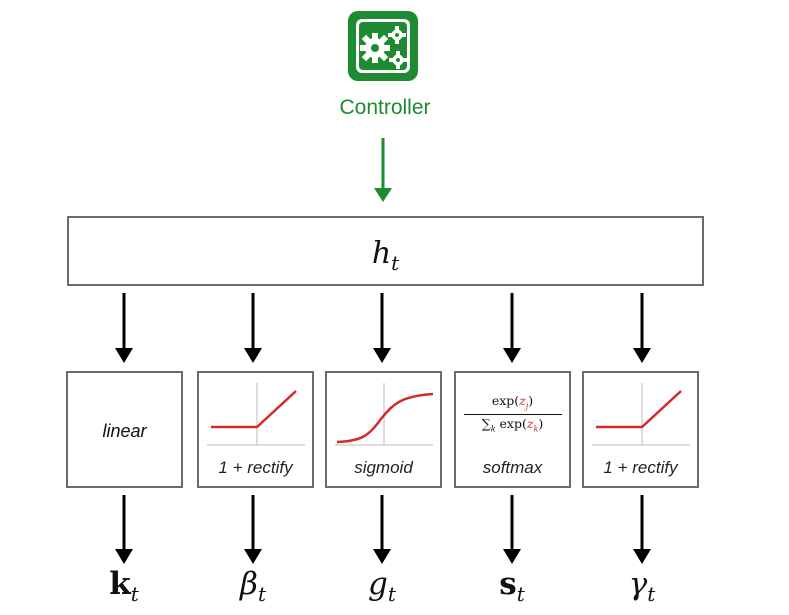 The height and width of the screenshot is (615, 789). I want to click on output-gamma: γt, so click(642, 586).